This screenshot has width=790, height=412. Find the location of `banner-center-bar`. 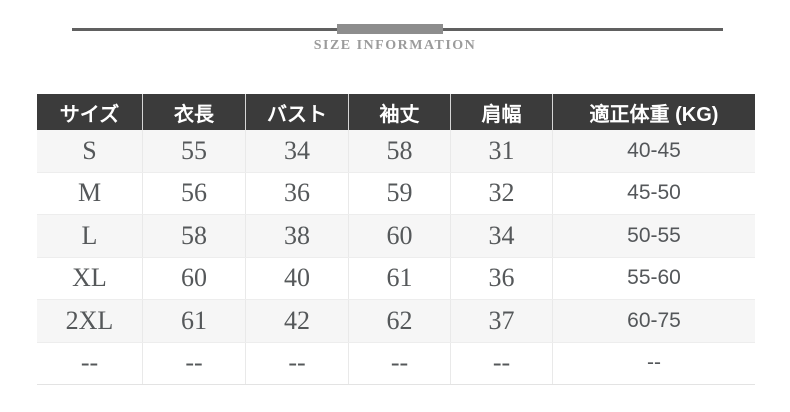

banner-center-bar is located at coordinates (390, 29).